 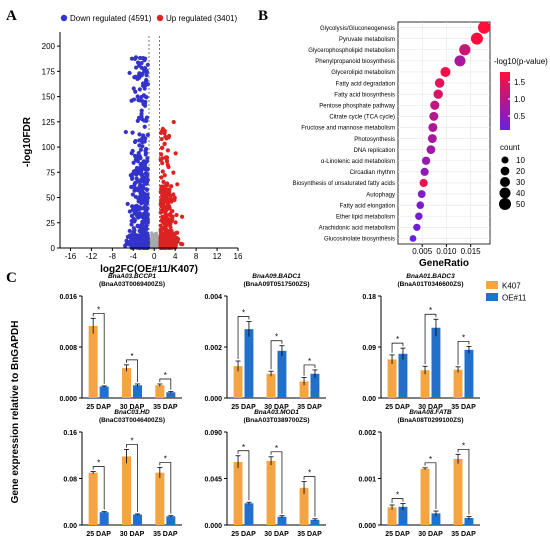 I want to click on y-tick-label: 150, so click(x=49, y=97).